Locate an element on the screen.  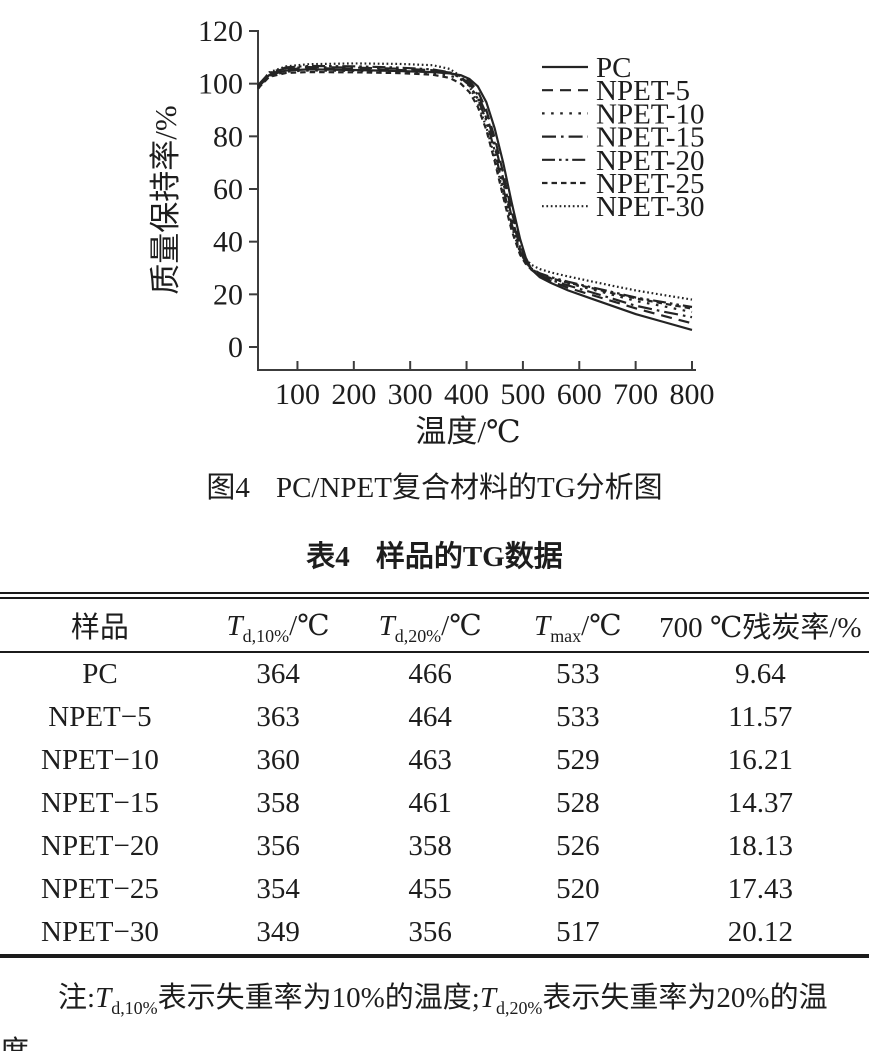
y-tick-label: 80 is located at coordinates (228, 136).